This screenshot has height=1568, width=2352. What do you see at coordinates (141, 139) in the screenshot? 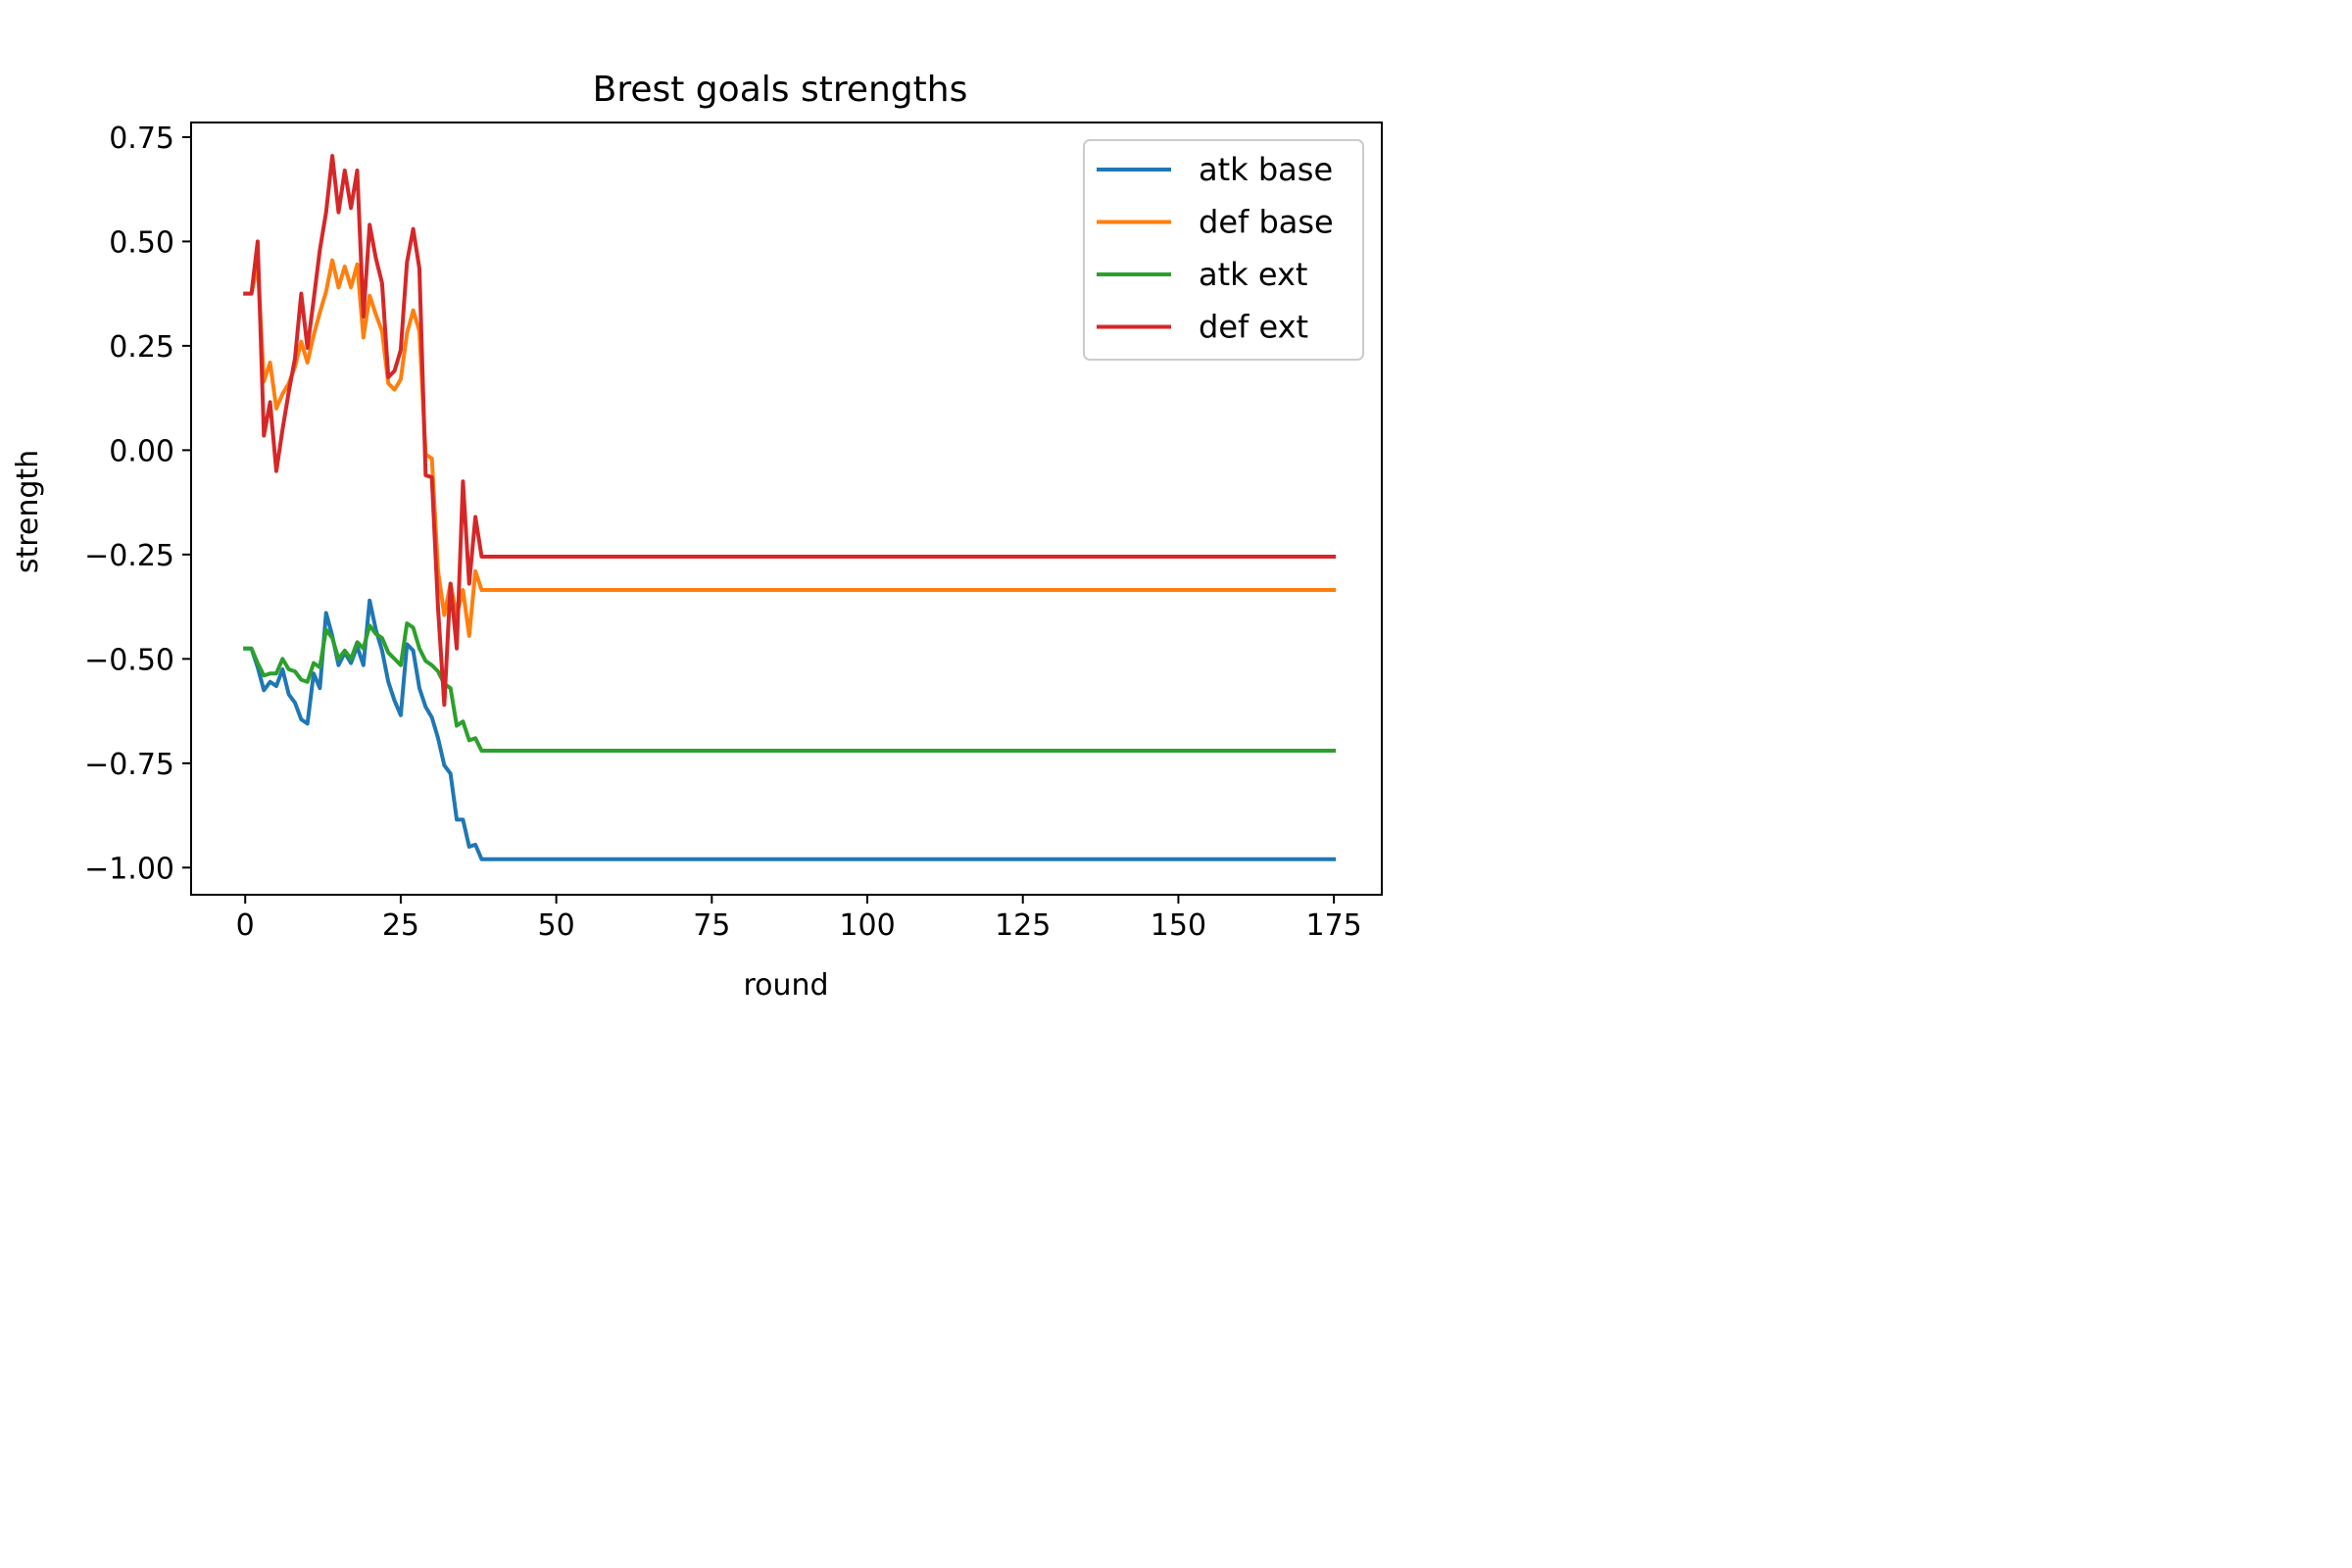
I see `y-tick-label: 0.75` at bounding box center [141, 139].